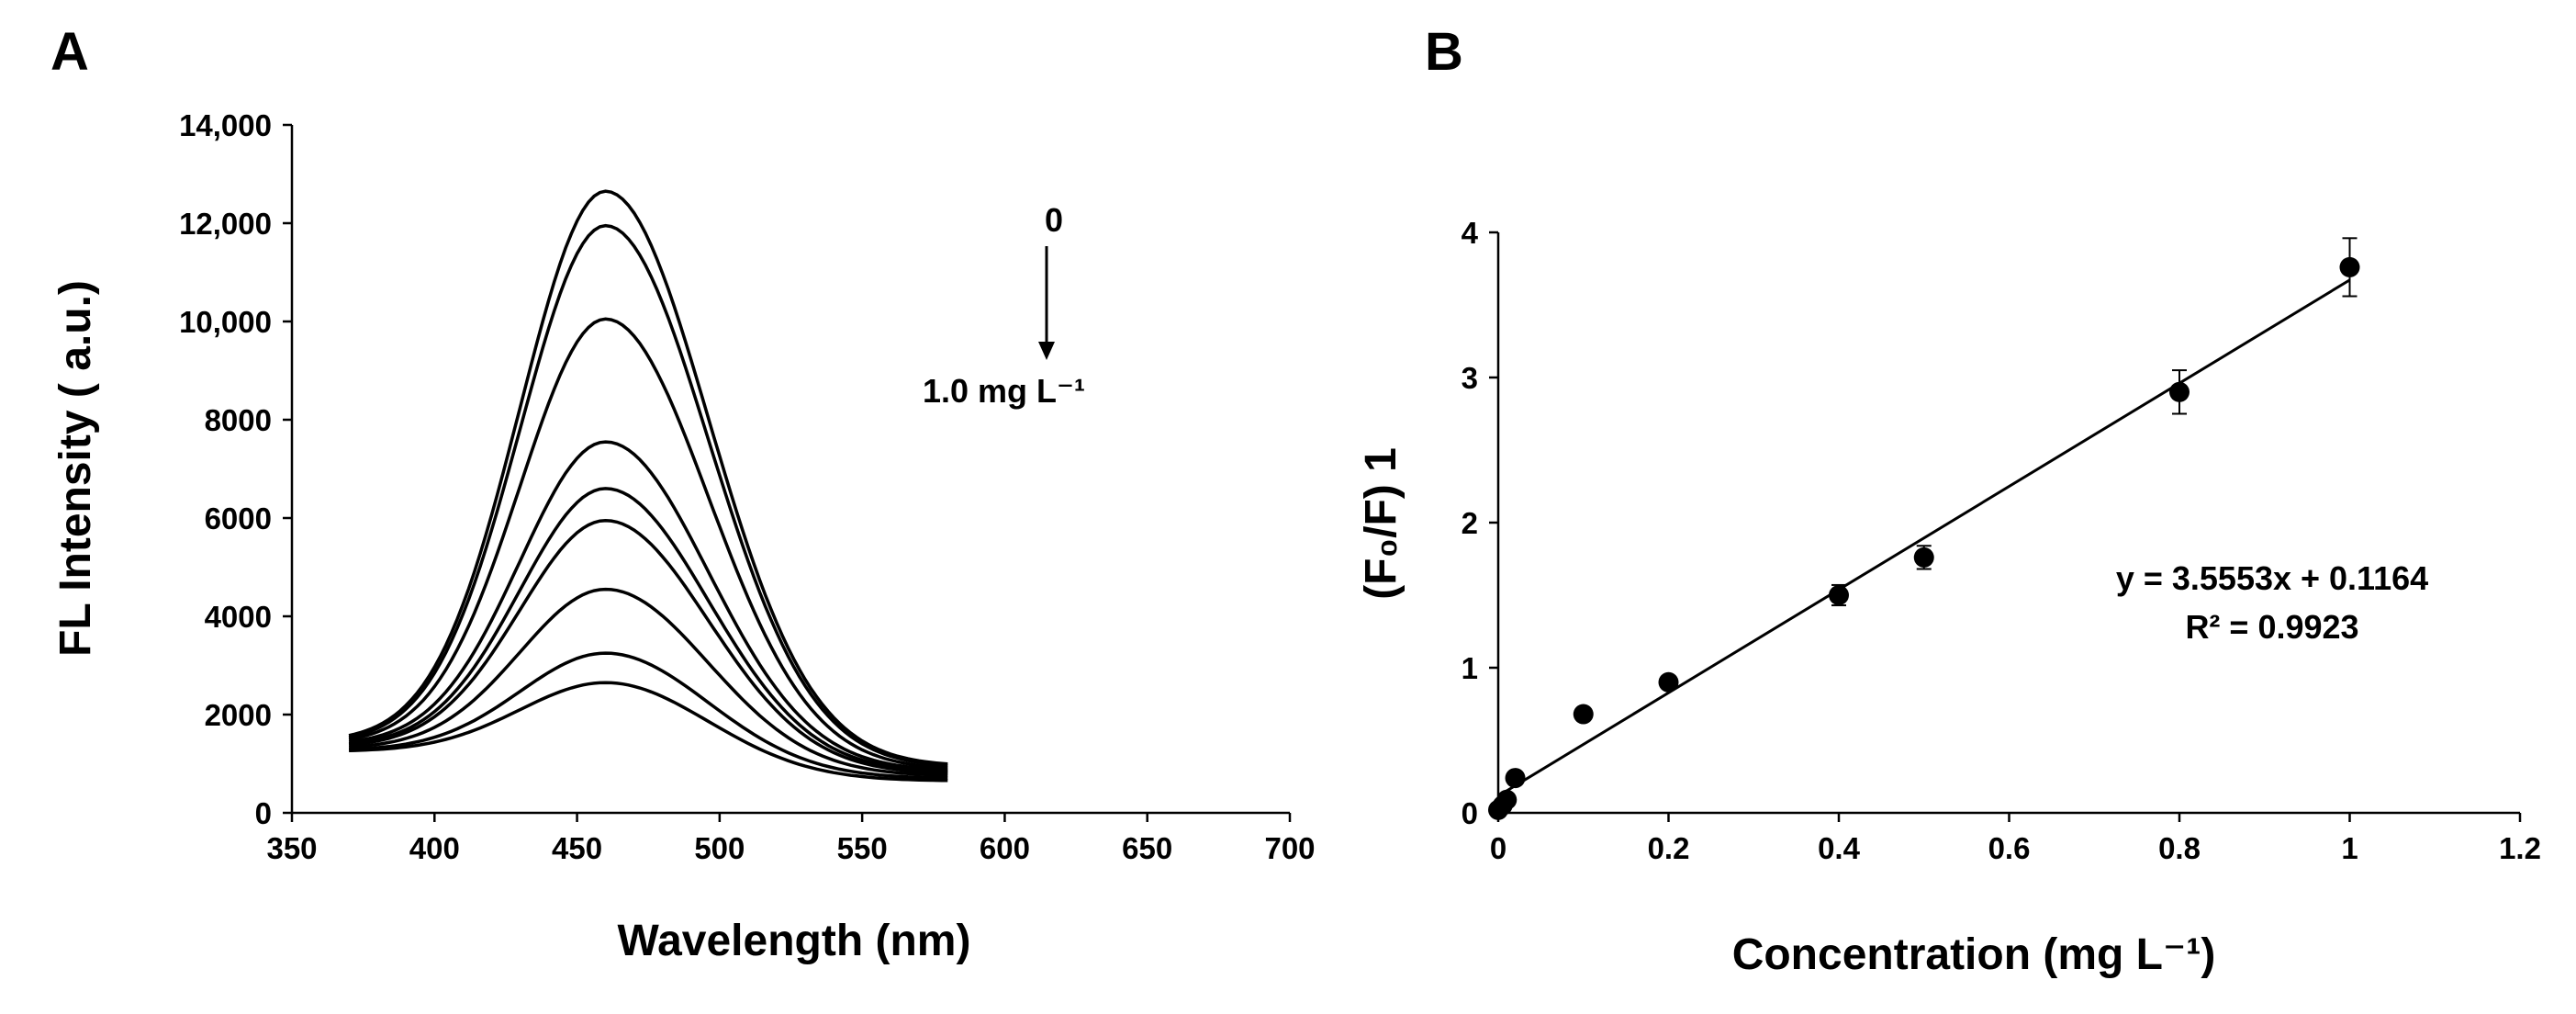  Describe the element at coordinates (791, 839) in the screenshot. I see `panel-a-x-ticks: 350 400 450 500 550 600 650 700` at that location.